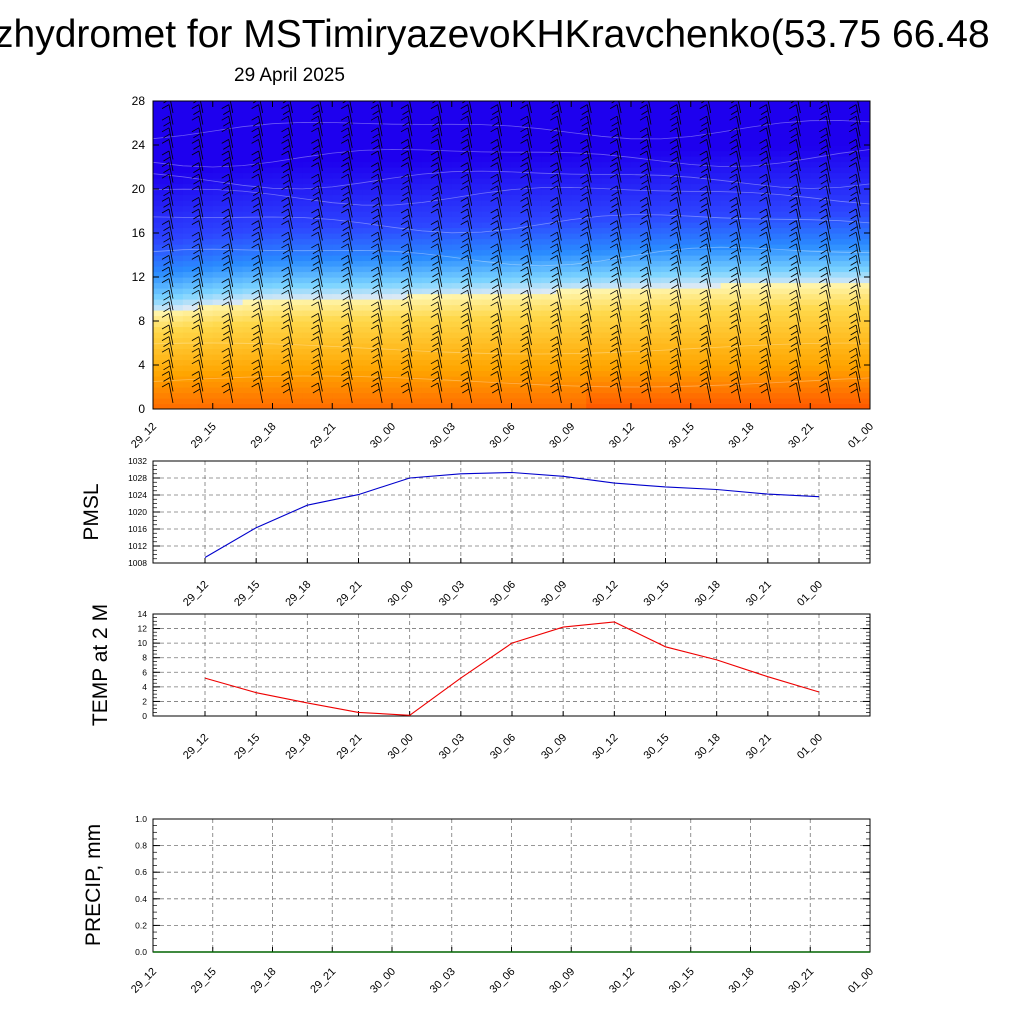  I want to click on y-tick-label: 0, so click(141, 409).